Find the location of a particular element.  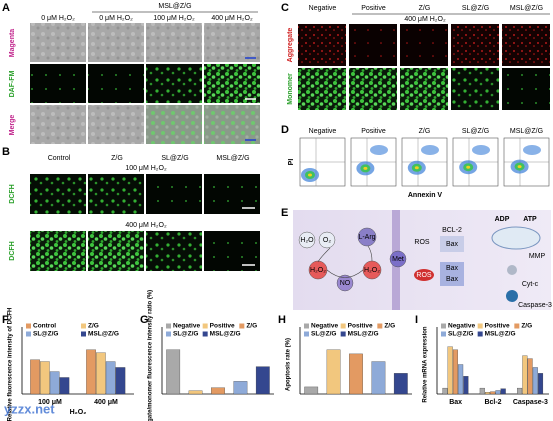

legend-label: Positive is located at coordinates (360, 326).